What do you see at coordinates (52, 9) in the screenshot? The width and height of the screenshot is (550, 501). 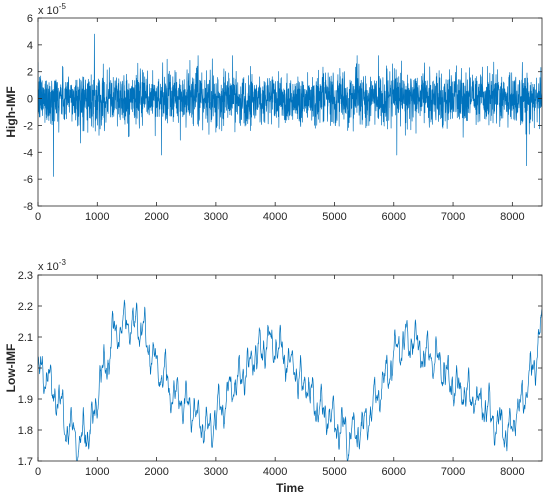 I see `high-imf-y-exponent: x 10-5` at bounding box center [52, 9].